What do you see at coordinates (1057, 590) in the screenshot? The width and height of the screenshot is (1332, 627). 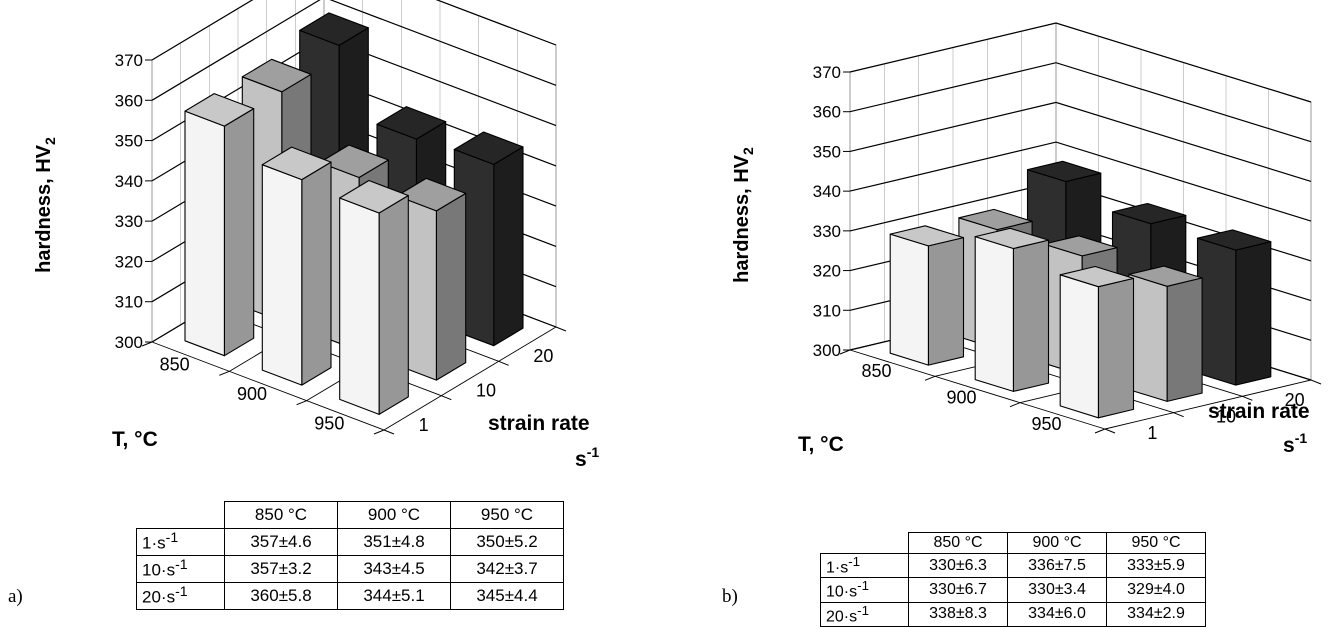 I see `table-cell: 330±3.4` at bounding box center [1057, 590].